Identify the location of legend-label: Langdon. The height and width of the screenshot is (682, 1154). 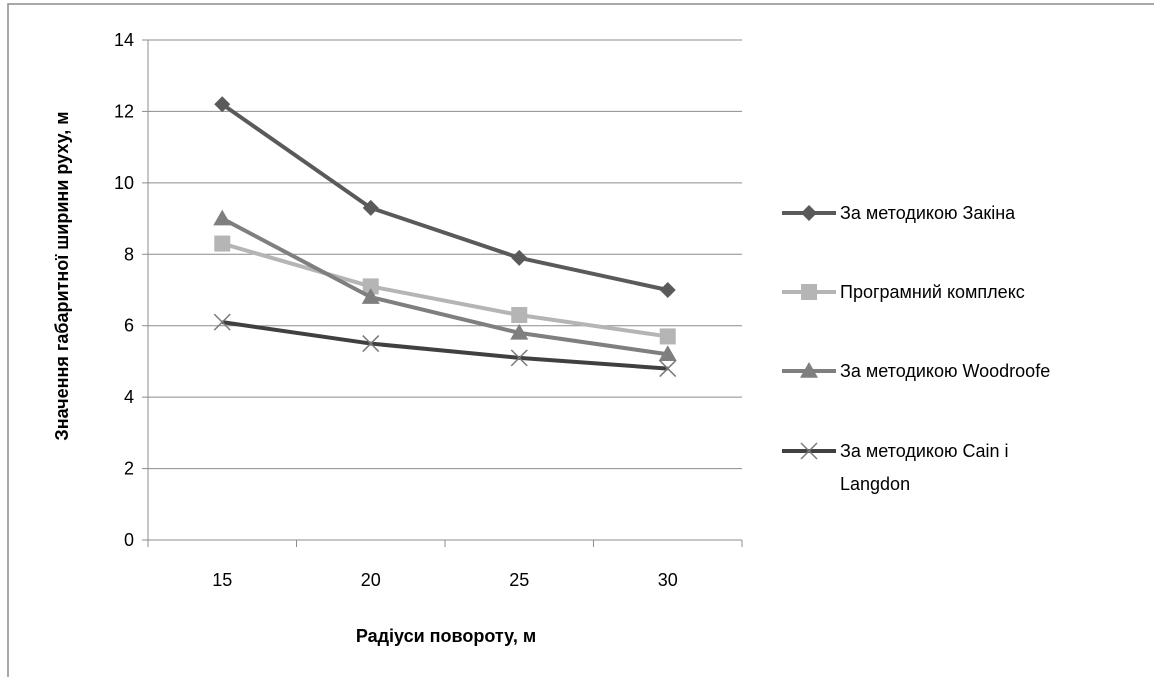
(875, 484).